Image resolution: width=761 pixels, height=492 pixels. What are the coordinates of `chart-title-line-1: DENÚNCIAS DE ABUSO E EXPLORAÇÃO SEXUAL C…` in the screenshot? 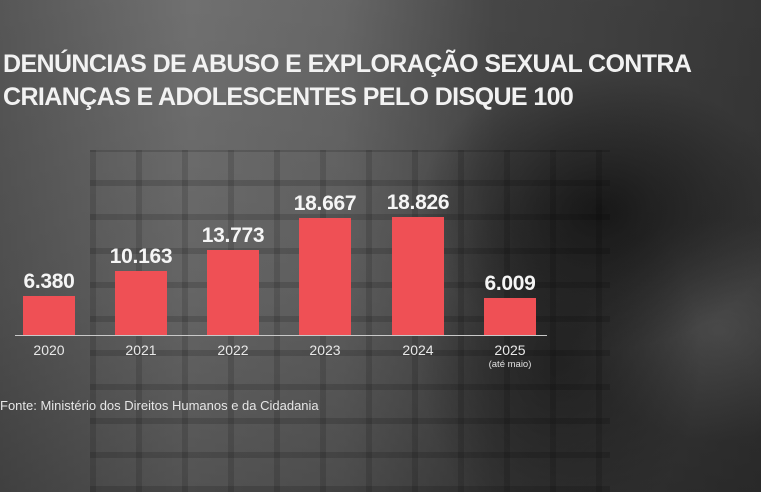 It's located at (347, 64).